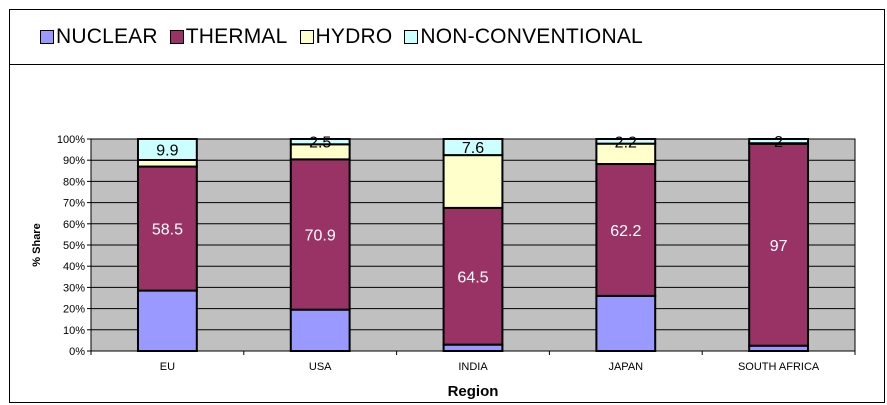 This screenshot has width=887, height=405. What do you see at coordinates (320, 330) in the screenshot?
I see `bar-usa-nuclear` at bounding box center [320, 330].